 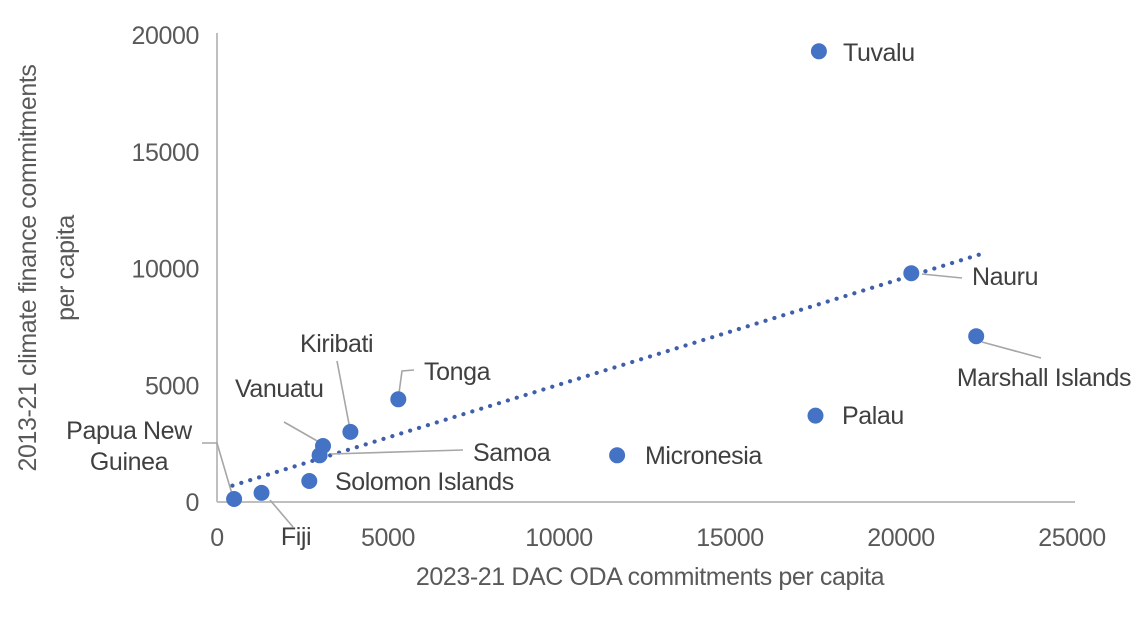 What do you see at coordinates (406, 381) in the screenshot?
I see `leader-tonga` at bounding box center [406, 381].